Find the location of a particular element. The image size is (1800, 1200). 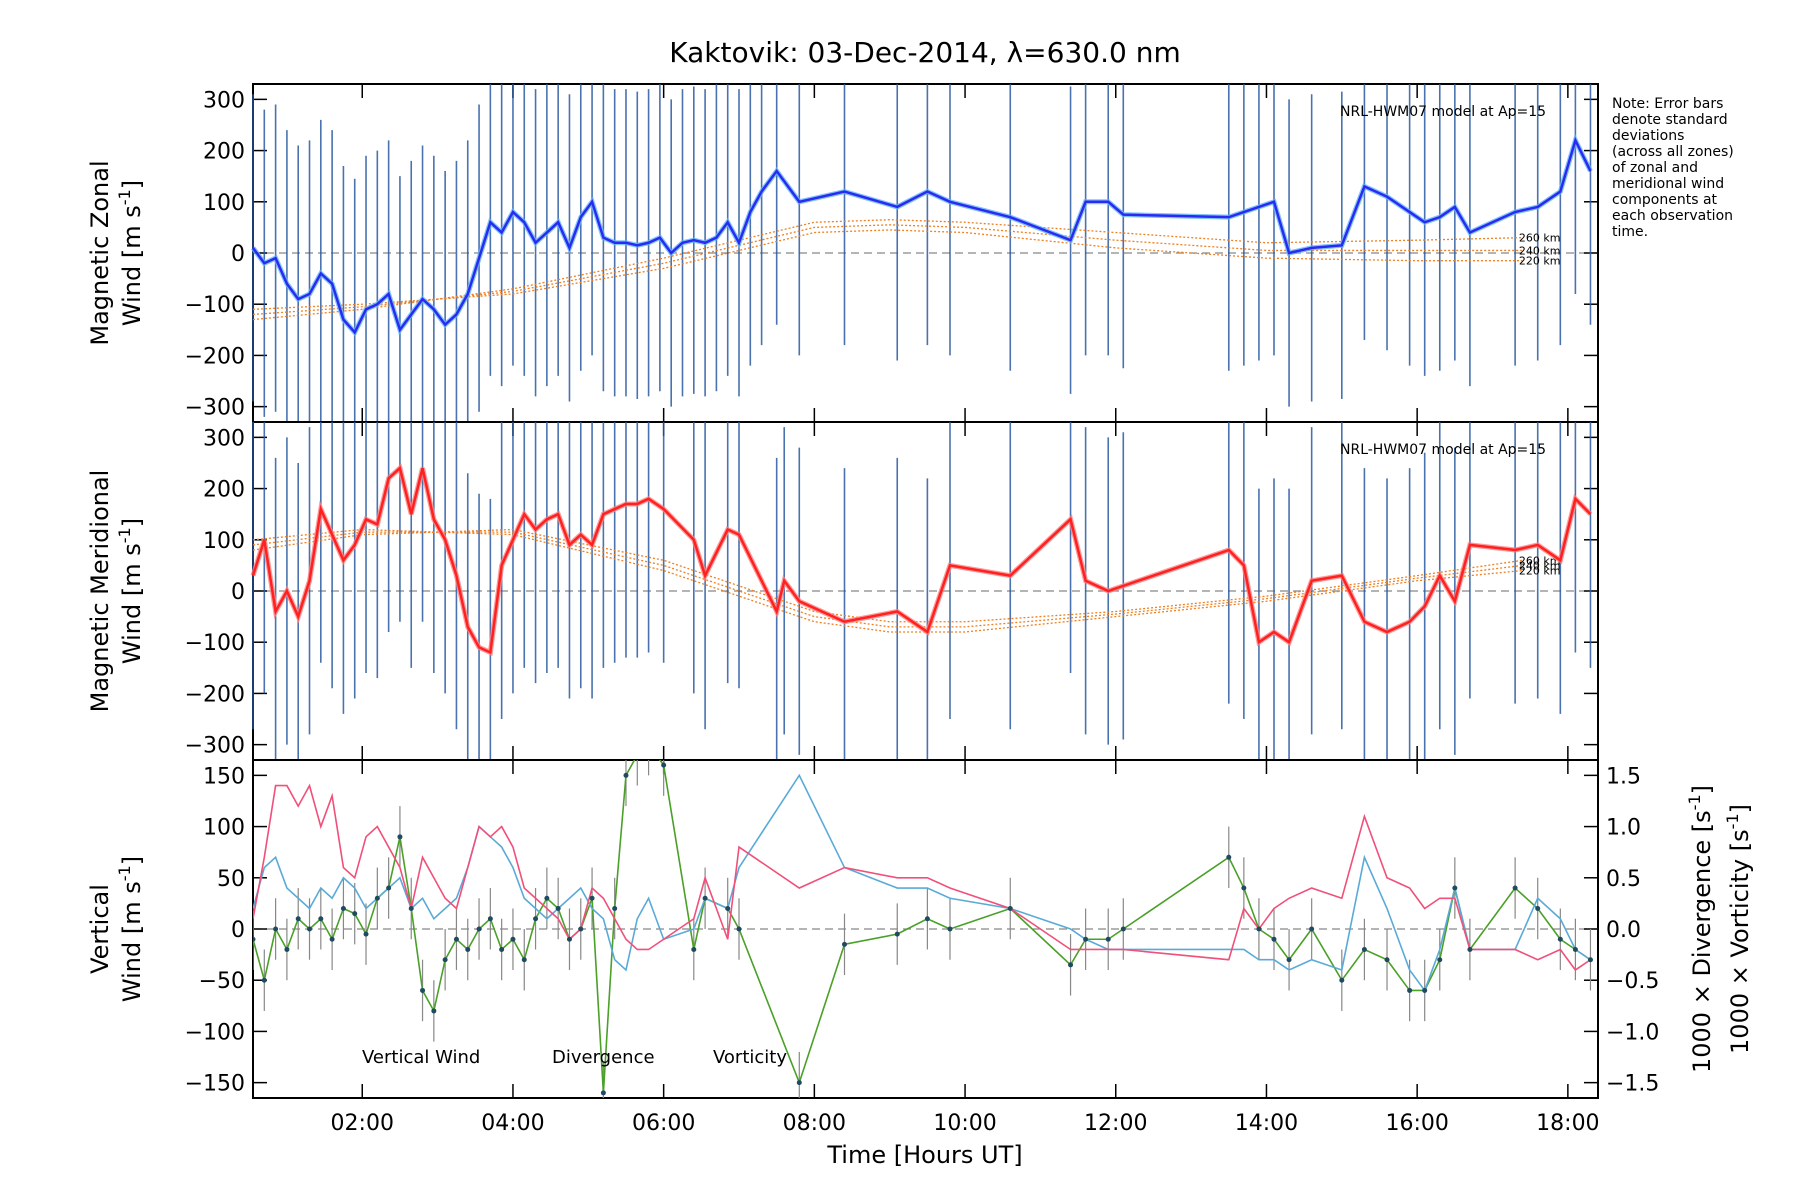

series-line-zonal is located at coordinates (921, 235).